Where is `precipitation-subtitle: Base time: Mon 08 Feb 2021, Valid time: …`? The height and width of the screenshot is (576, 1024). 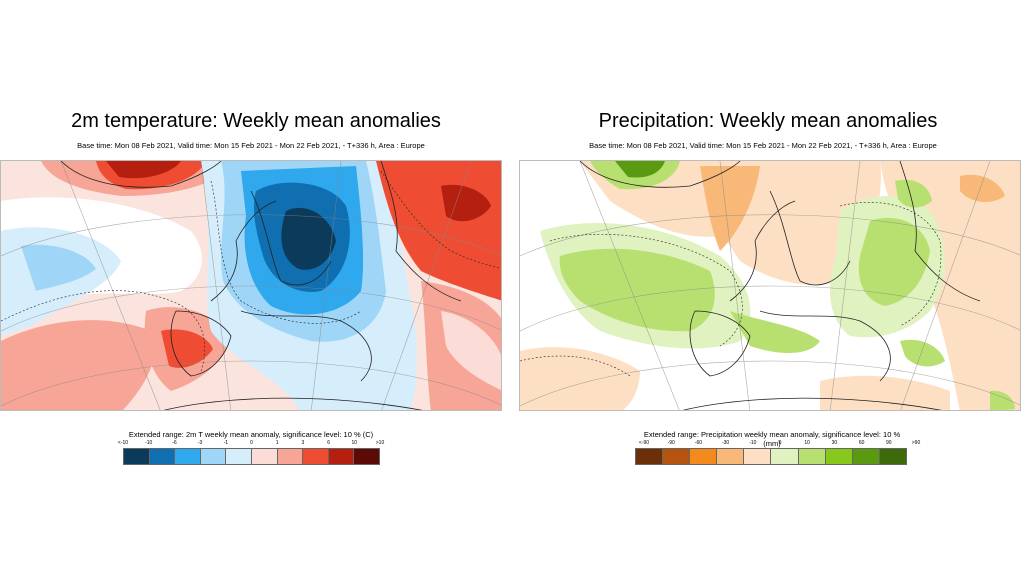 precipitation-subtitle: Base time: Mon 08 Feb 2021, Valid time: … is located at coordinates (763, 145).